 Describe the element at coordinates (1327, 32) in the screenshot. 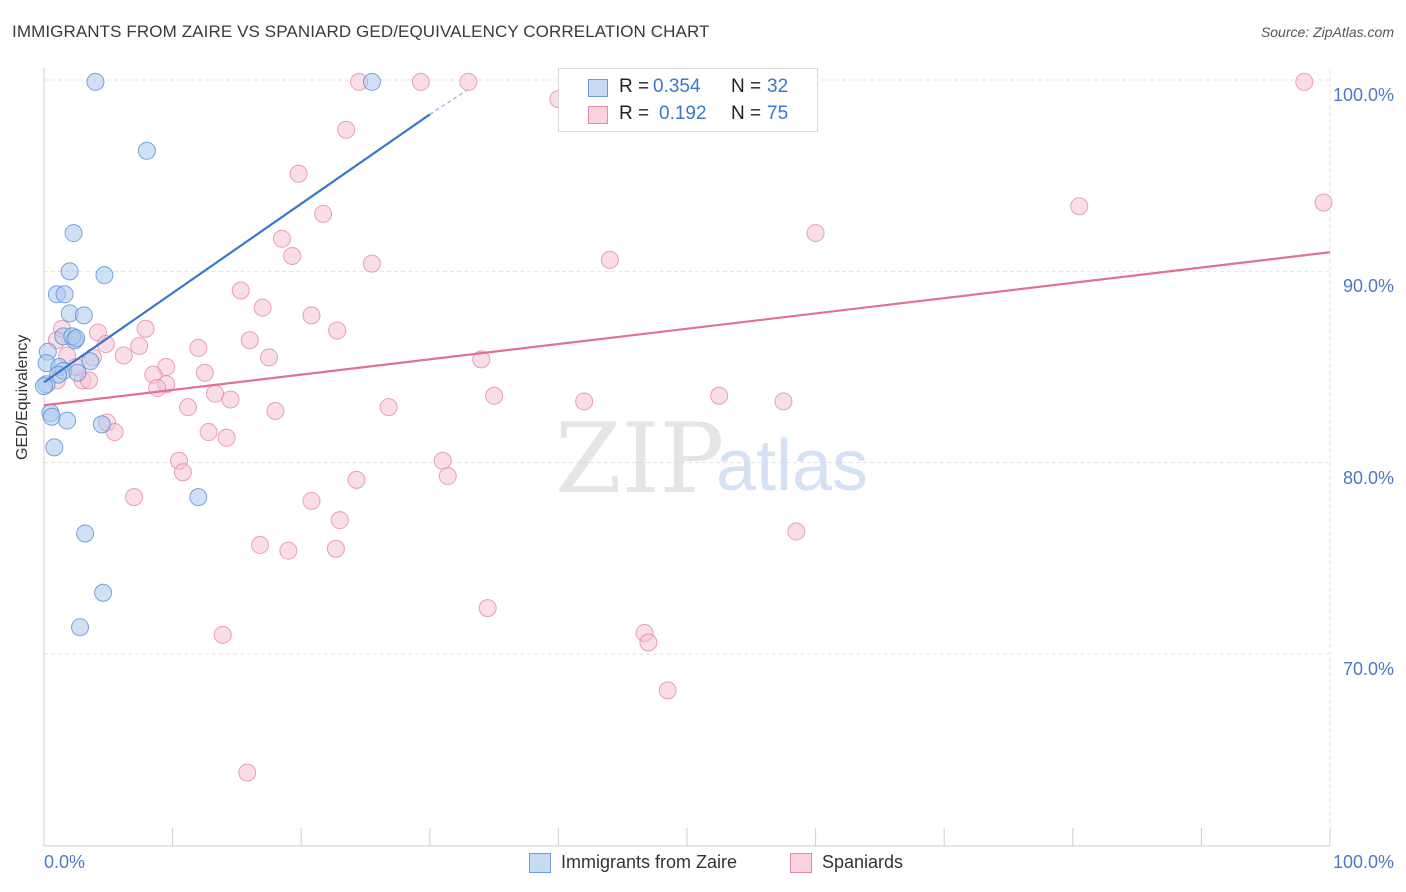

I see `source-credit: Source: ZipAtlas.com` at that location.